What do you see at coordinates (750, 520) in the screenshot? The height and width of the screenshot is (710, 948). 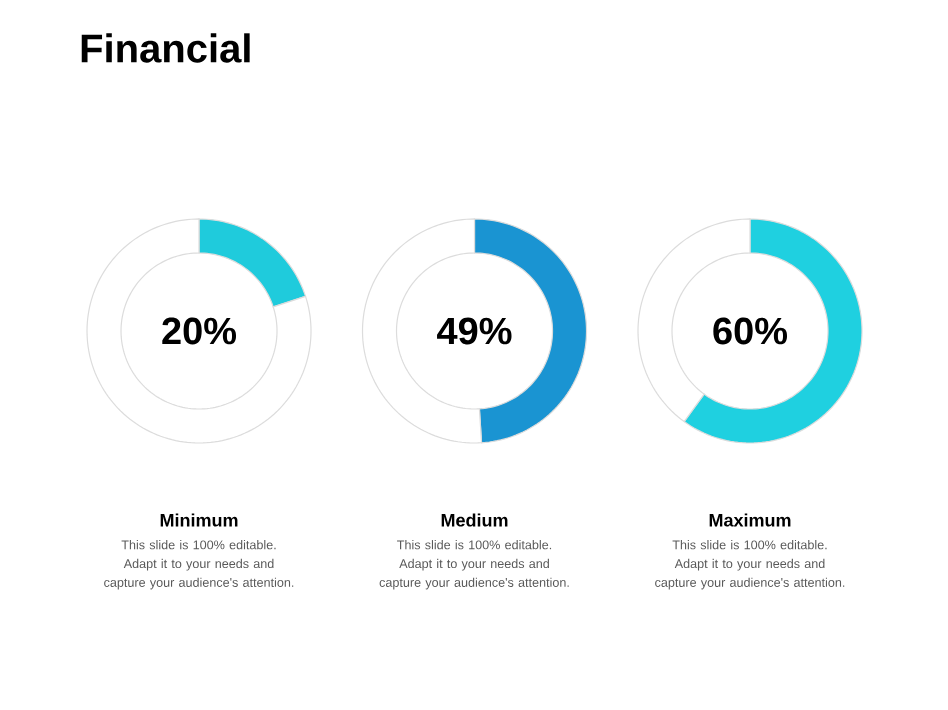 I see `text: Maximum` at bounding box center [750, 520].